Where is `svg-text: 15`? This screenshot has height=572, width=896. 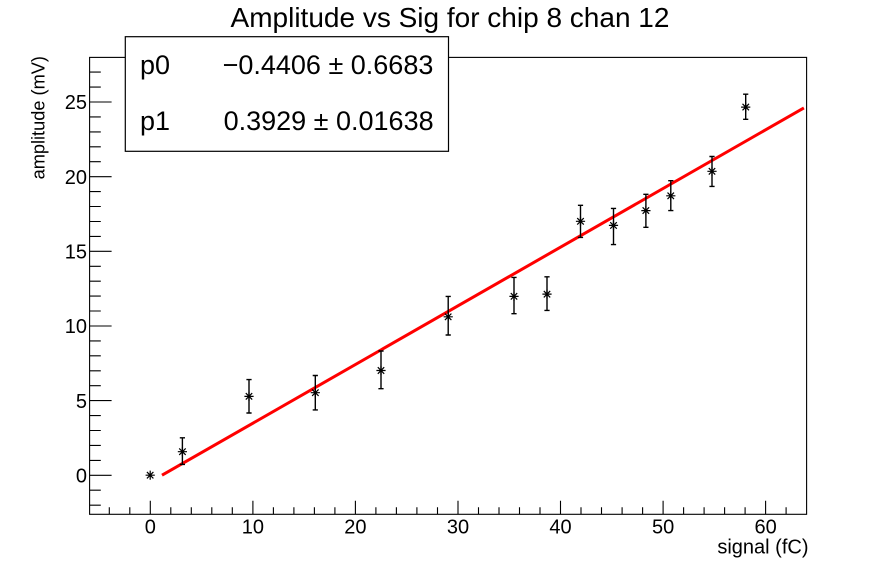
svg-text: 15 is located at coordinates (76, 253).